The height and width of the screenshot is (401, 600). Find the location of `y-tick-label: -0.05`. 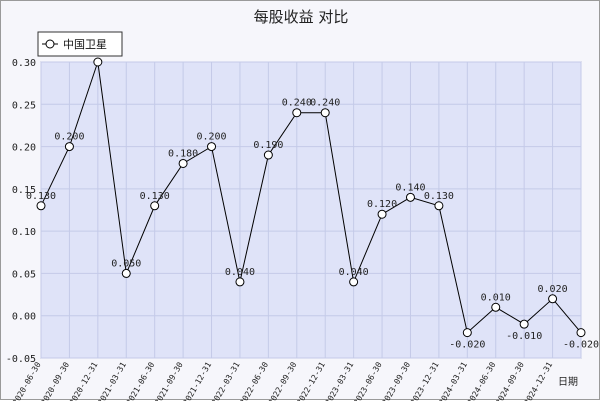

y-tick-label: -0.05 is located at coordinates (21, 359).